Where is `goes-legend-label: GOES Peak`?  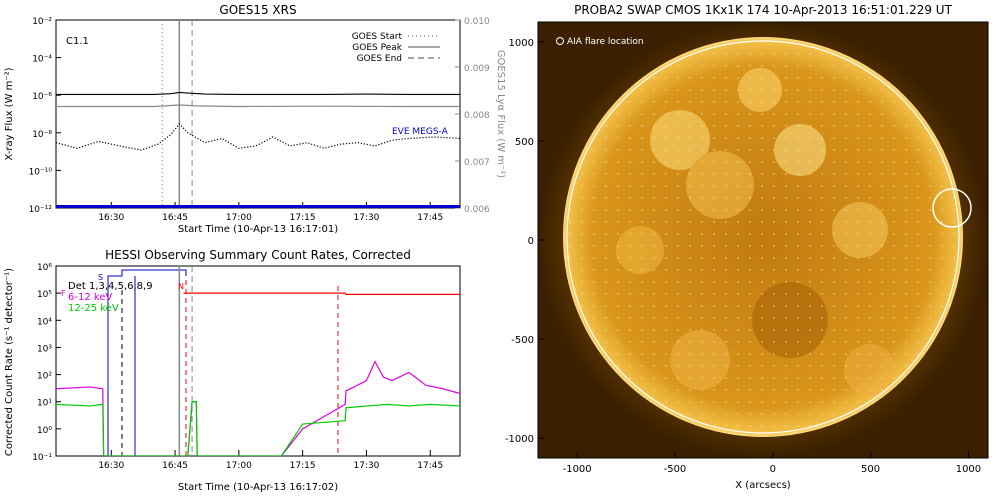
goes-legend-label: GOES Peak is located at coordinates (377, 48).